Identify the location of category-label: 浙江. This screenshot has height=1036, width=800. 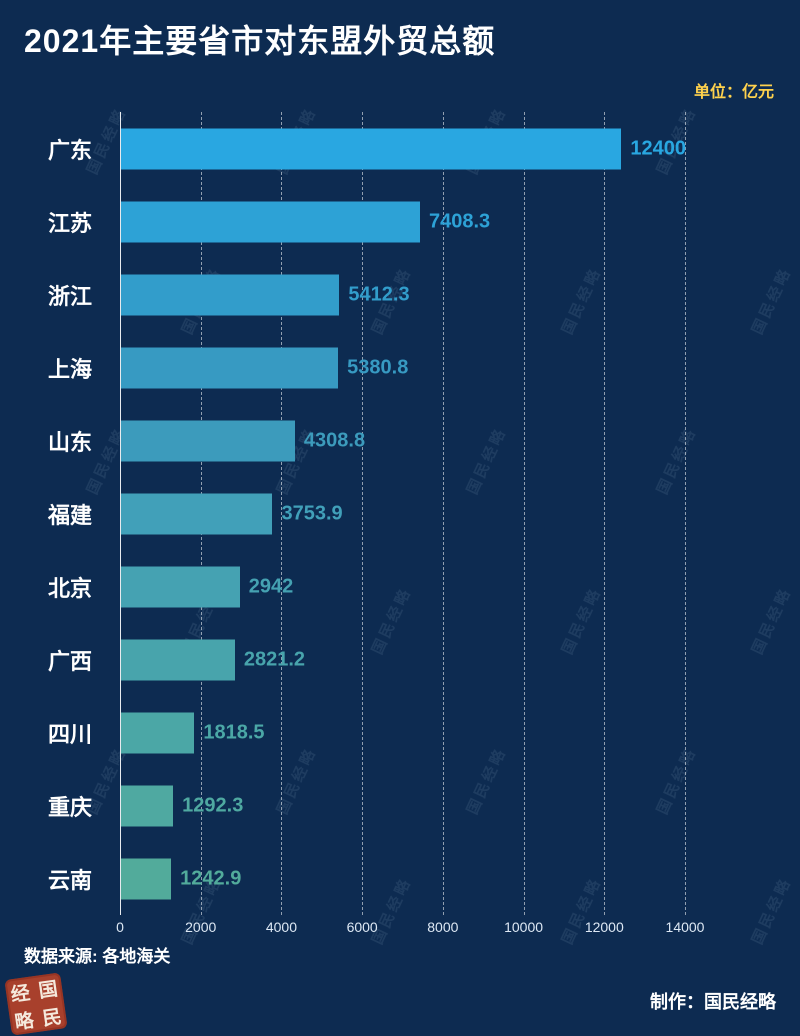
(70, 296).